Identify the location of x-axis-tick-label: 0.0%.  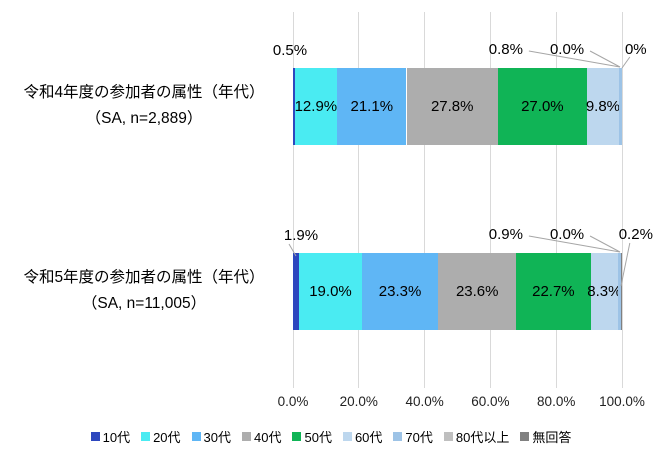
(293, 401).